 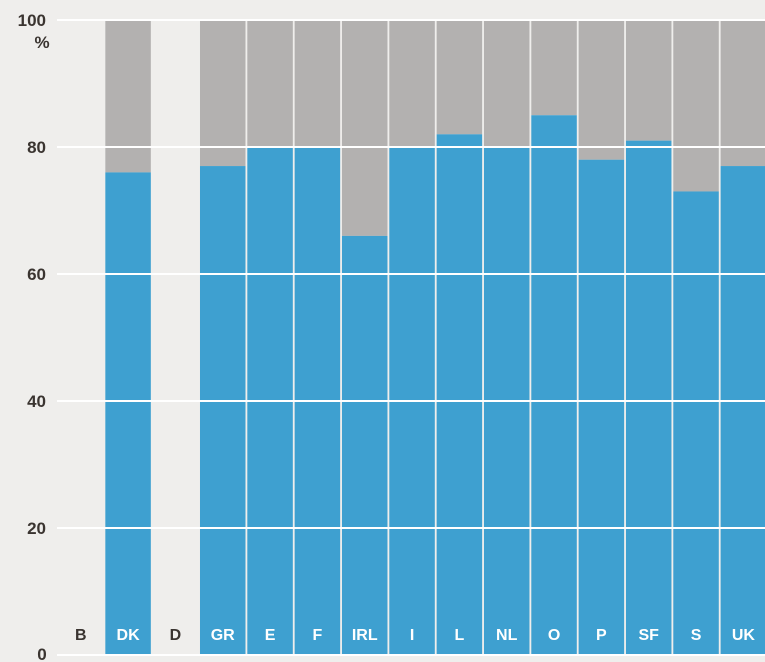 I want to click on bar-remainder-l, so click(x=459, y=77).